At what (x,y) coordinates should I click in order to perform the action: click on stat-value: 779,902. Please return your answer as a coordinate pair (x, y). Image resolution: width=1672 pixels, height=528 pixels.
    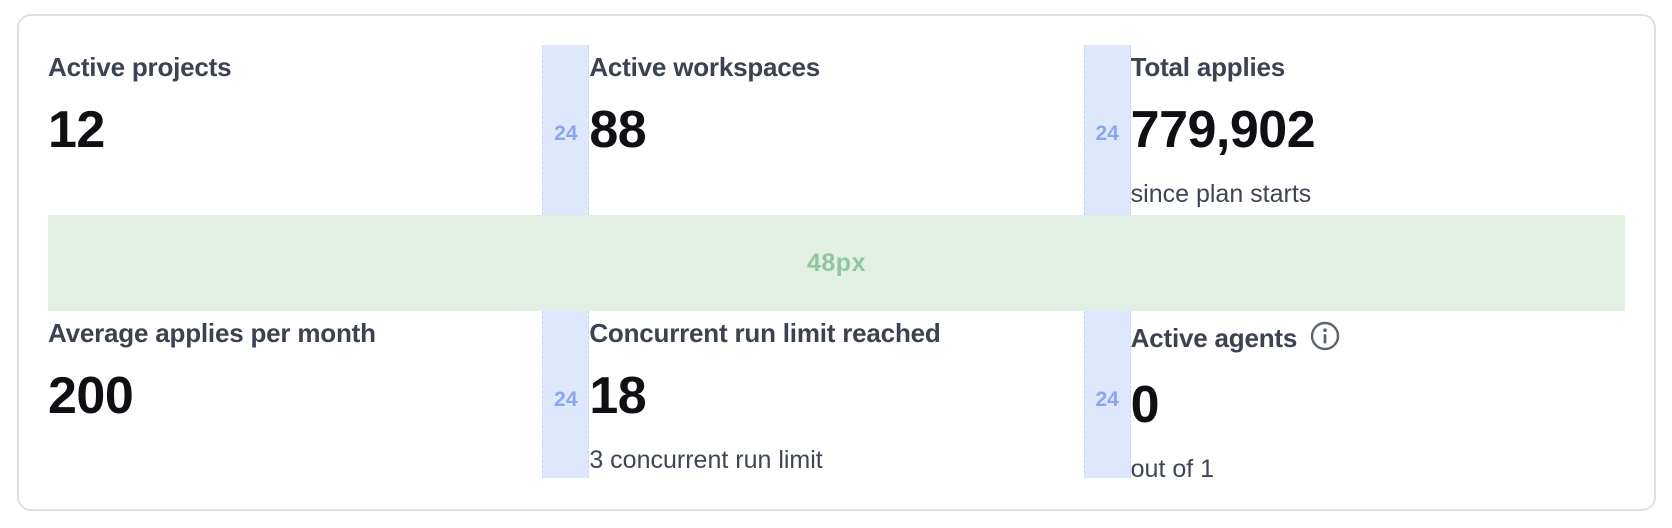
    Looking at the image, I should click on (1223, 130).